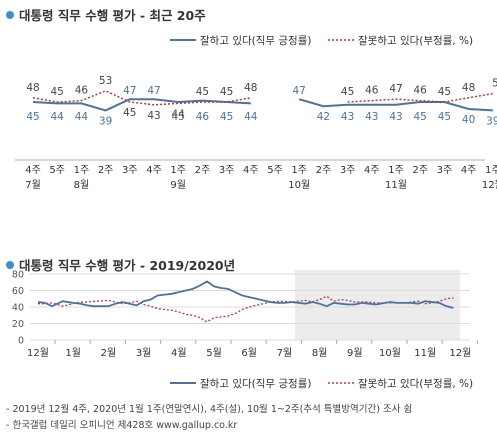  What do you see at coordinates (425, 353) in the screenshot?
I see `x-tick-label: 11월` at bounding box center [425, 353].